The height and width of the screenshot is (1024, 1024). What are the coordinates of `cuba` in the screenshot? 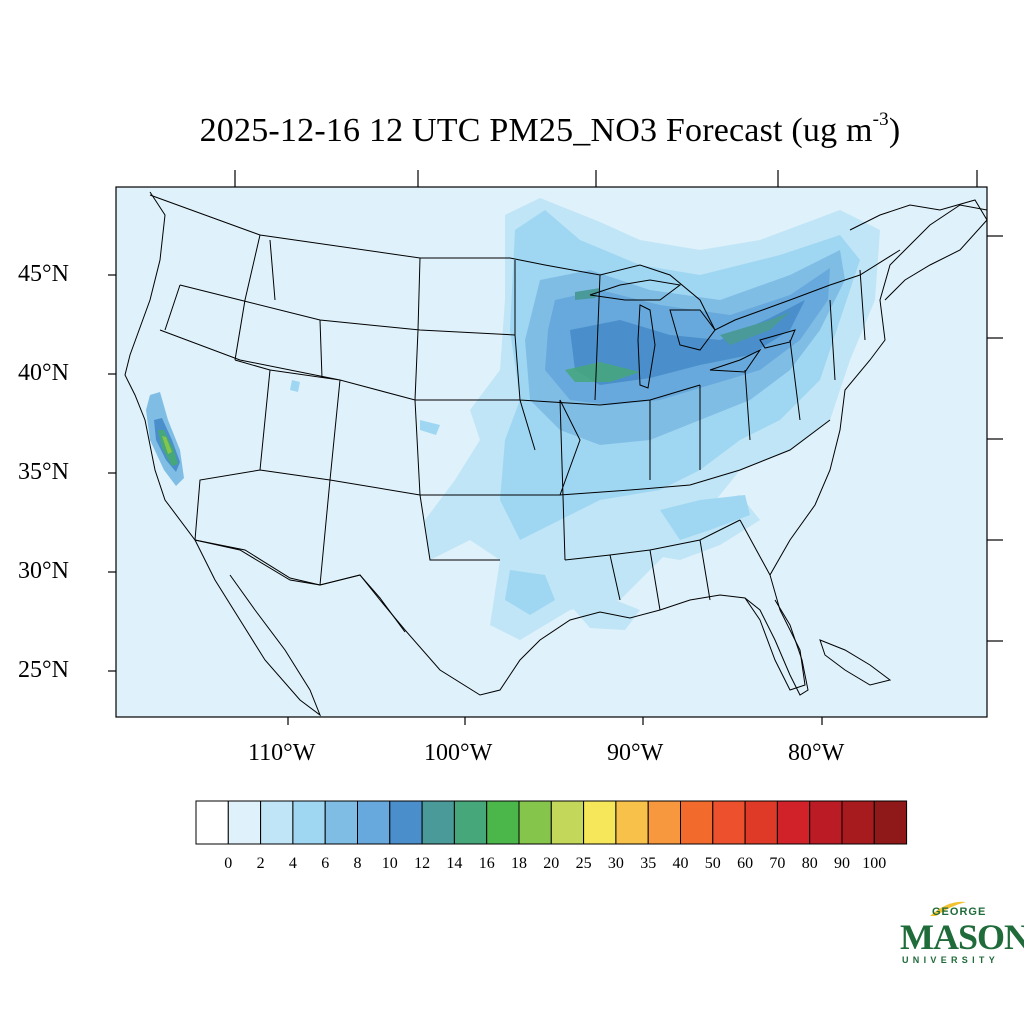 It's located at (855, 662).